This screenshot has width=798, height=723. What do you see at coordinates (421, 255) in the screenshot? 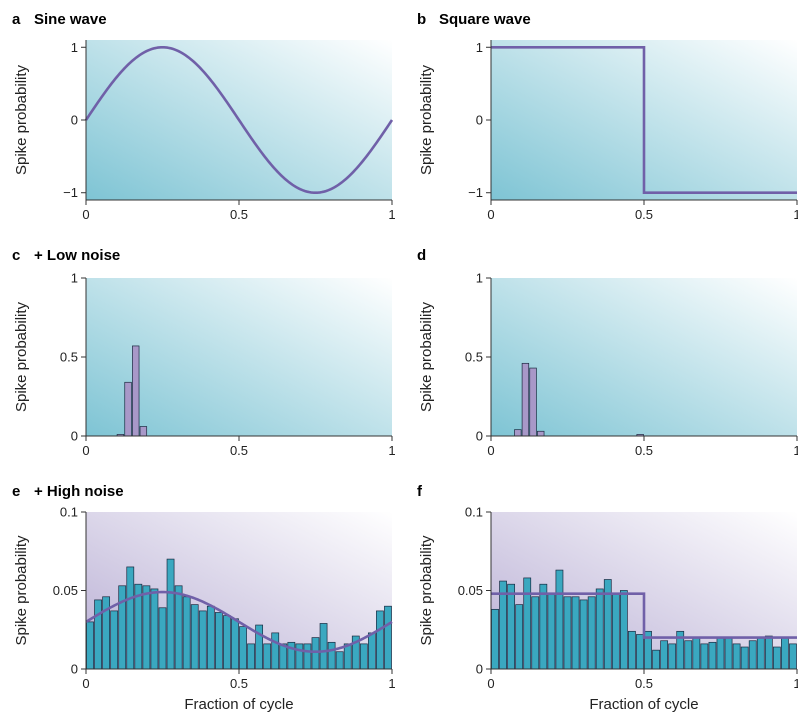
I see `panel-letter: d` at bounding box center [421, 255].